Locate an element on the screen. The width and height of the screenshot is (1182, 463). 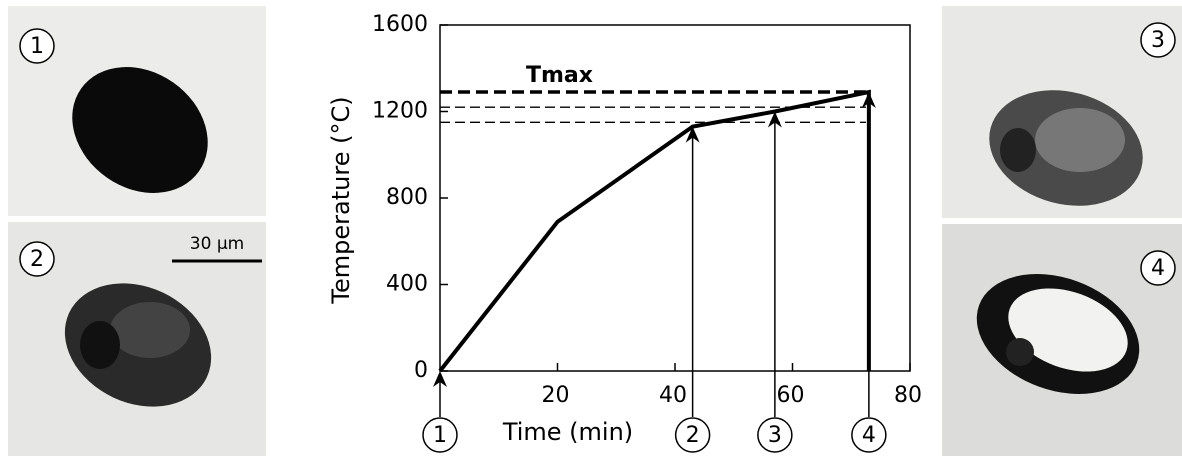
marker-label: 4 is located at coordinates (869, 435).